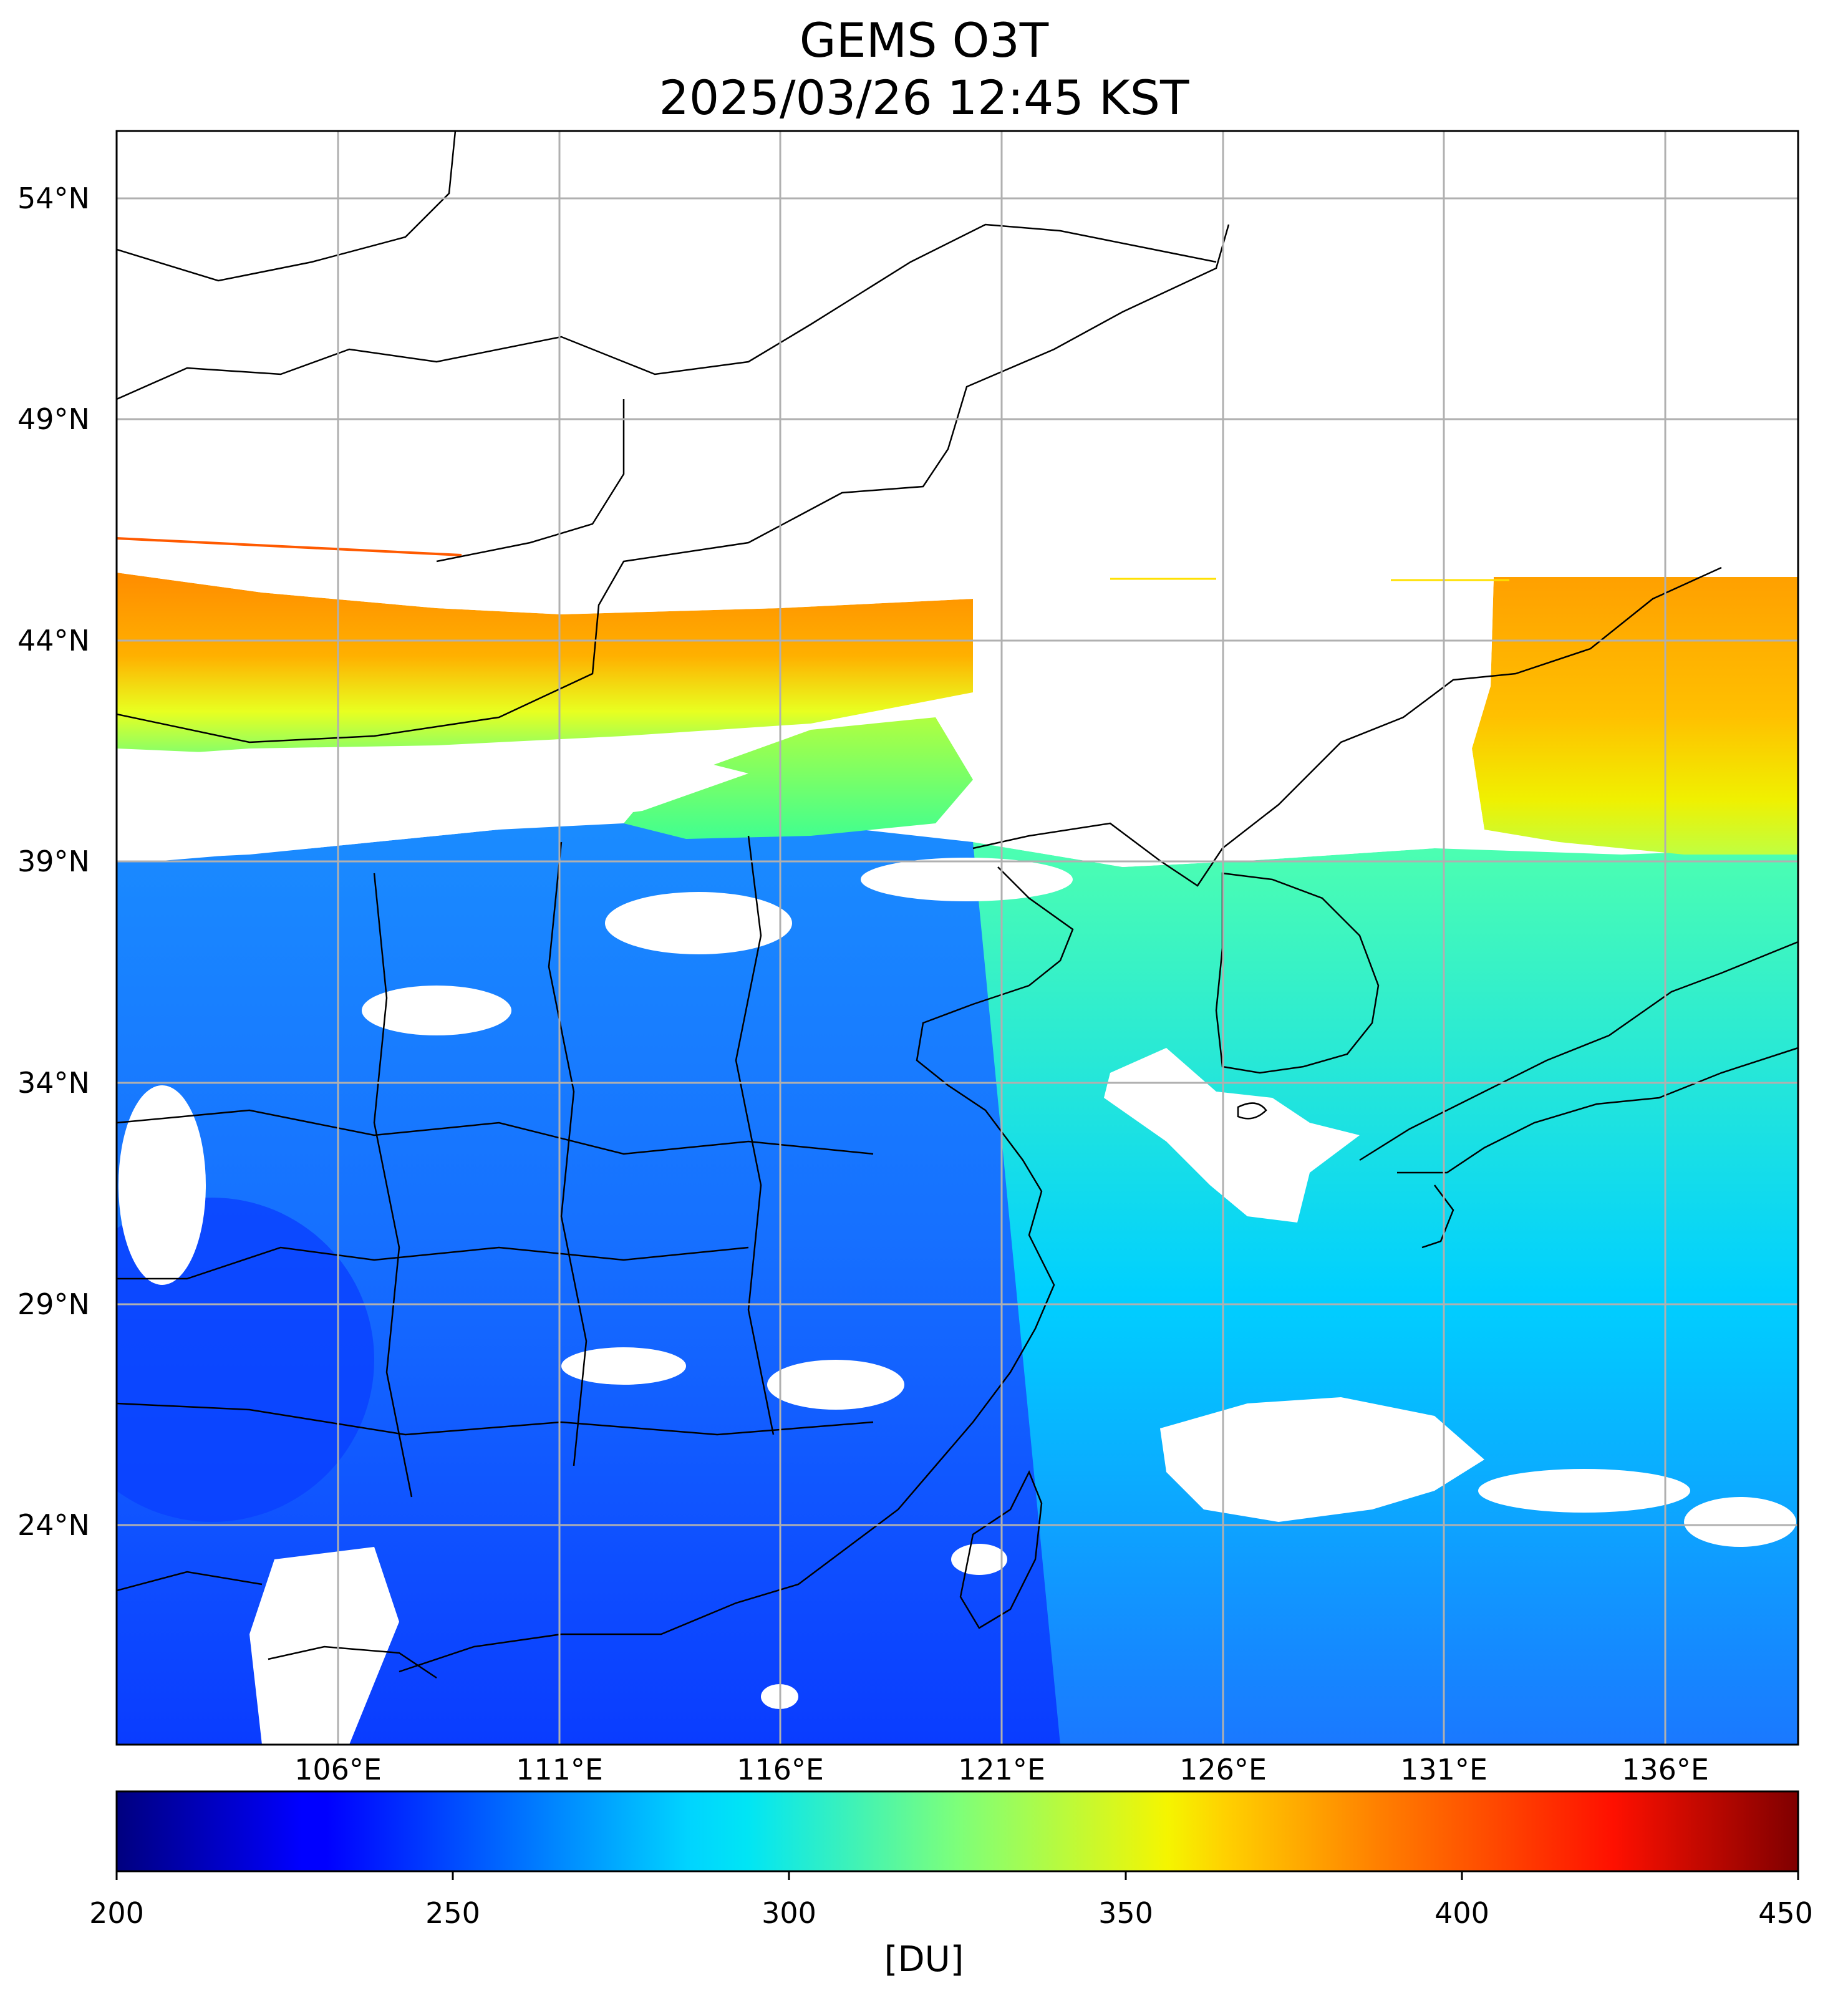  What do you see at coordinates (452, 1913) in the screenshot?
I see `colorbar-tick-label: 250` at bounding box center [452, 1913].